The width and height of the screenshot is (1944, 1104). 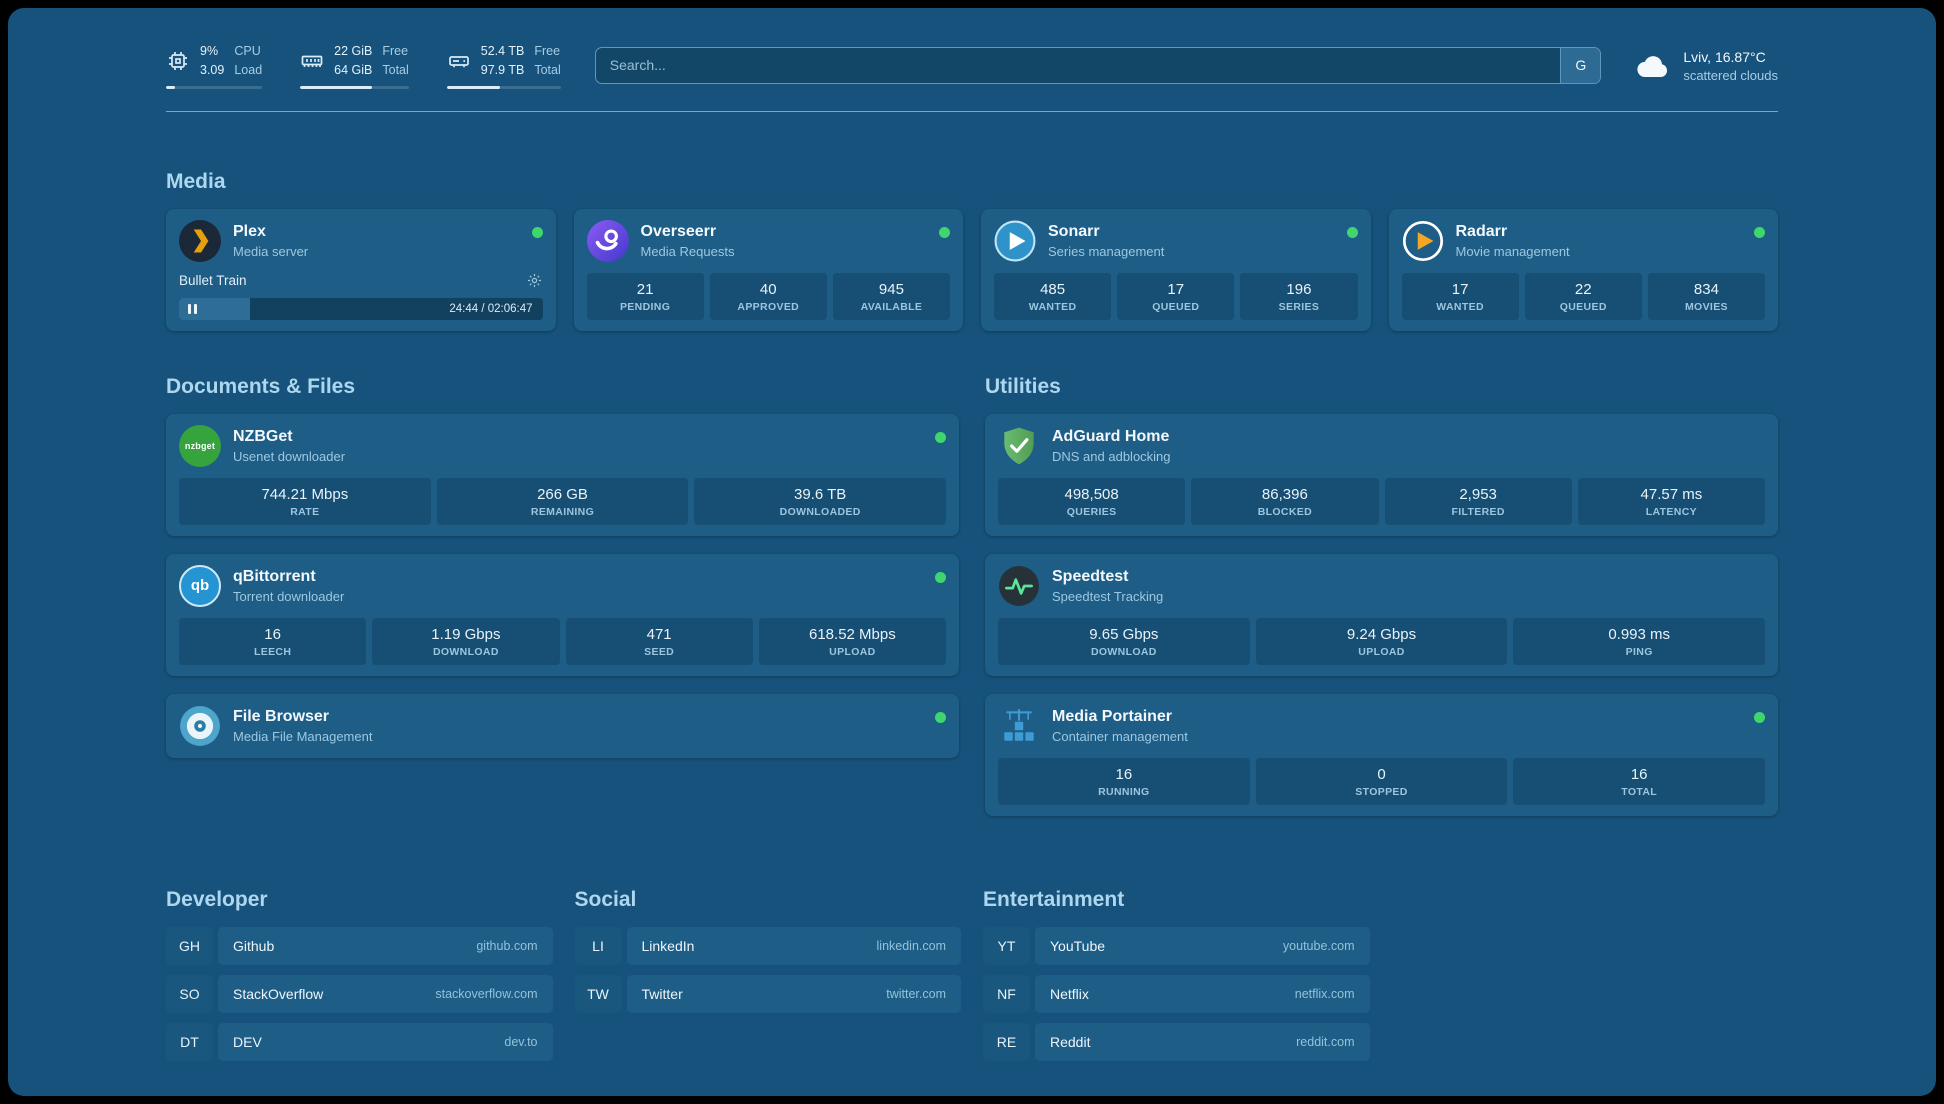 I want to click on bookmark-url: linkedin.com, so click(x=911, y=945).